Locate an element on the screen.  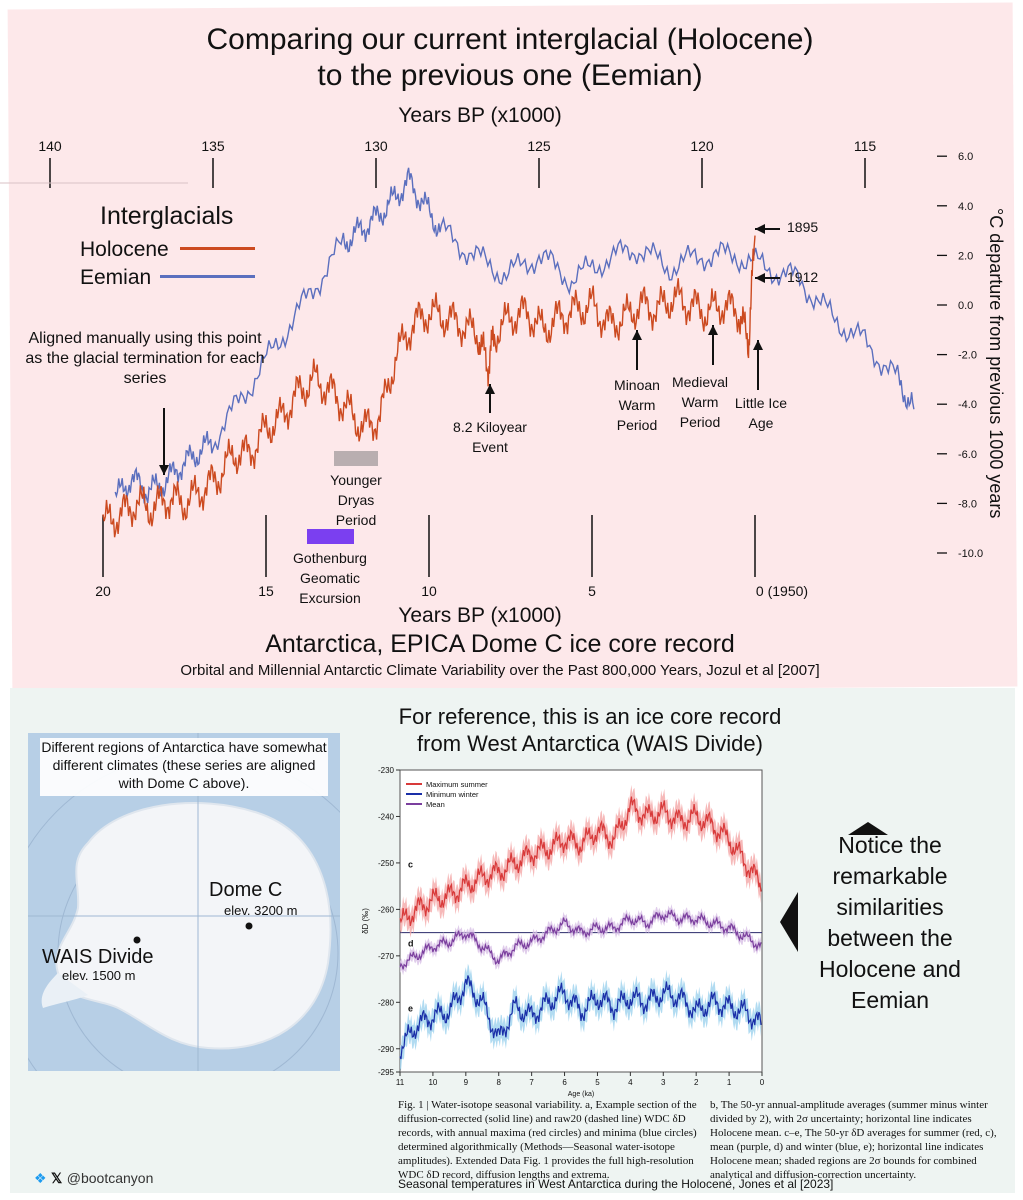
wais-x-tick-label: 3 is located at coordinates (663, 1082).